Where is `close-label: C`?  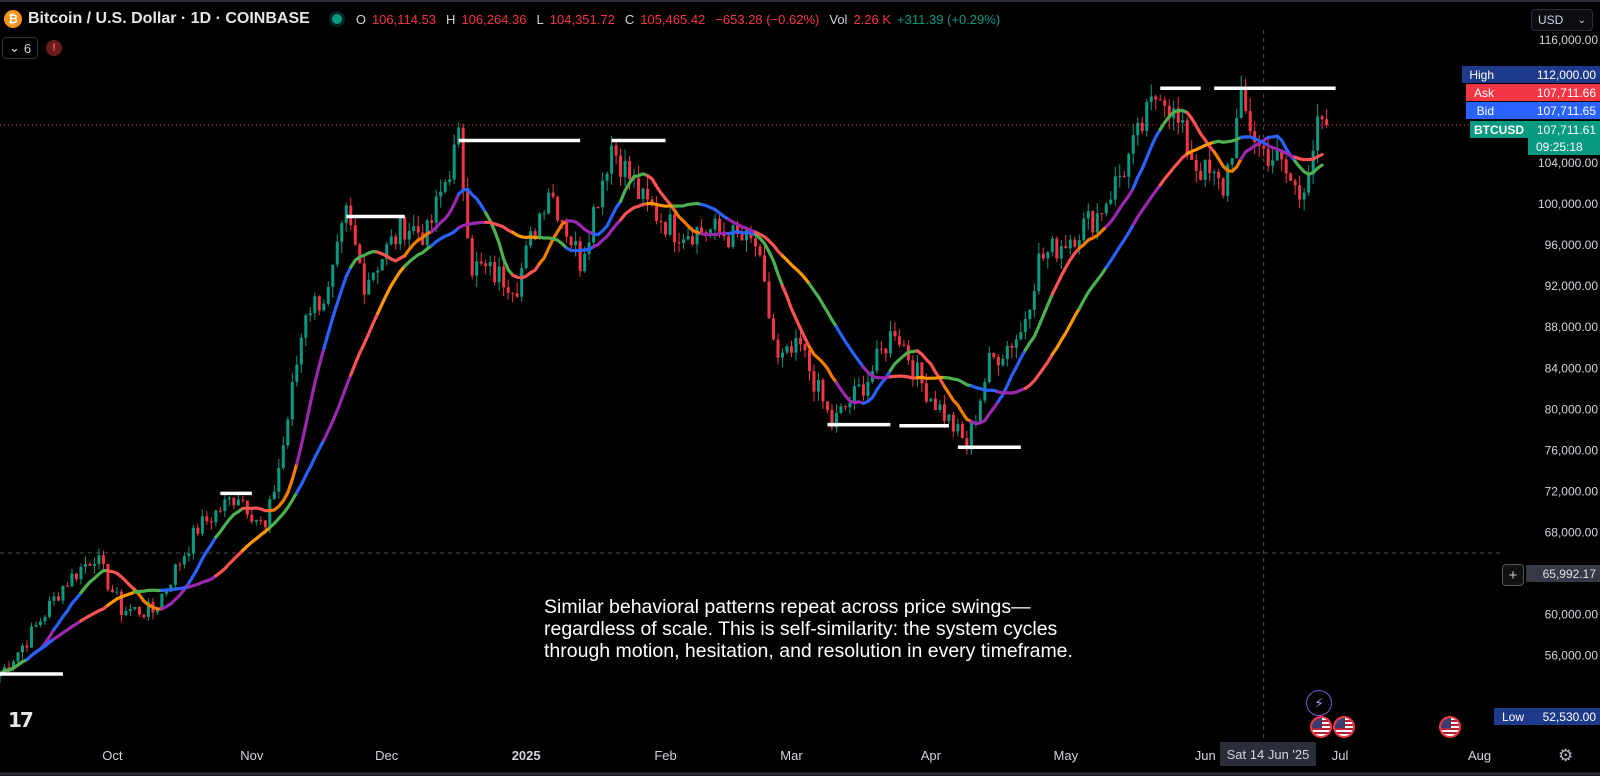 close-label: C is located at coordinates (629, 19).